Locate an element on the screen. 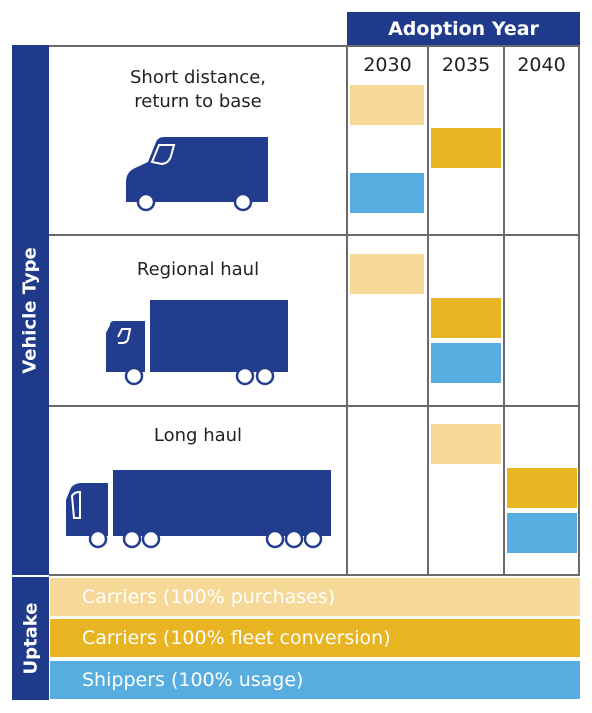 The width and height of the screenshot is (592, 713). year-2035: 2035 is located at coordinates (466, 65).